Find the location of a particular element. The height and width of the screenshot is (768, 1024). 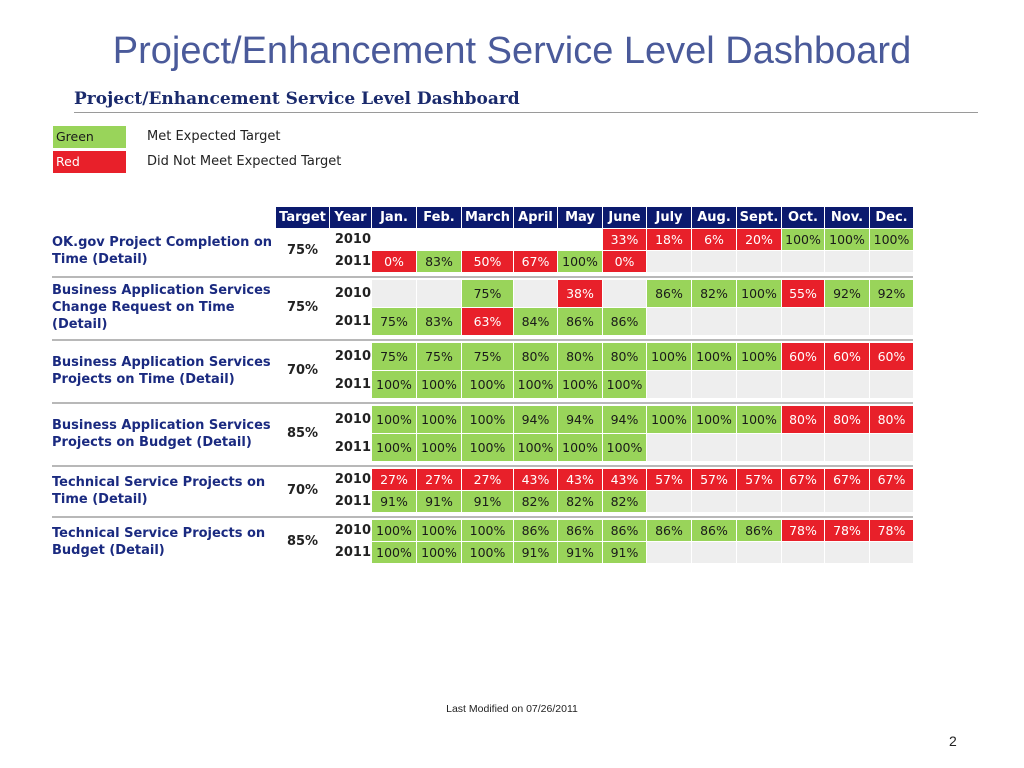

header-july: July is located at coordinates (669, 217).